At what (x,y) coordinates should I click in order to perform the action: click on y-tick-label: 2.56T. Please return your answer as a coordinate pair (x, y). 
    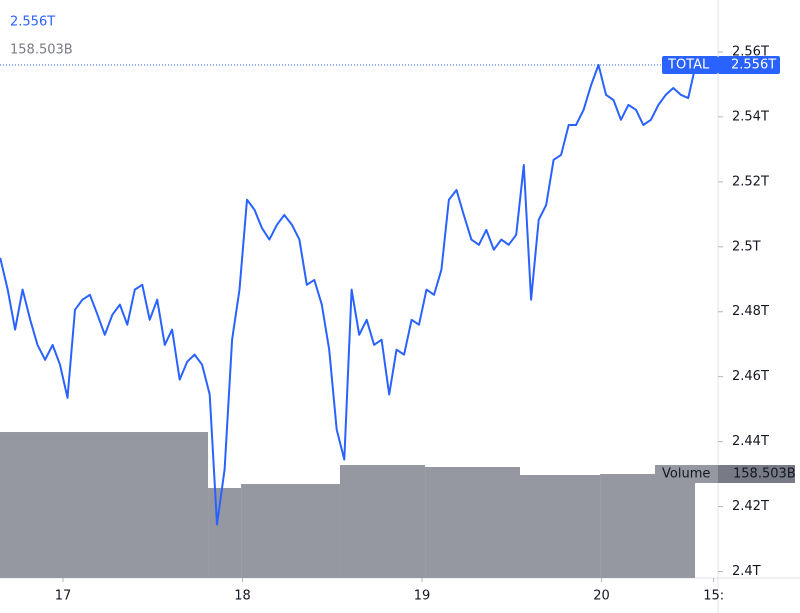
    Looking at the image, I should click on (750, 51).